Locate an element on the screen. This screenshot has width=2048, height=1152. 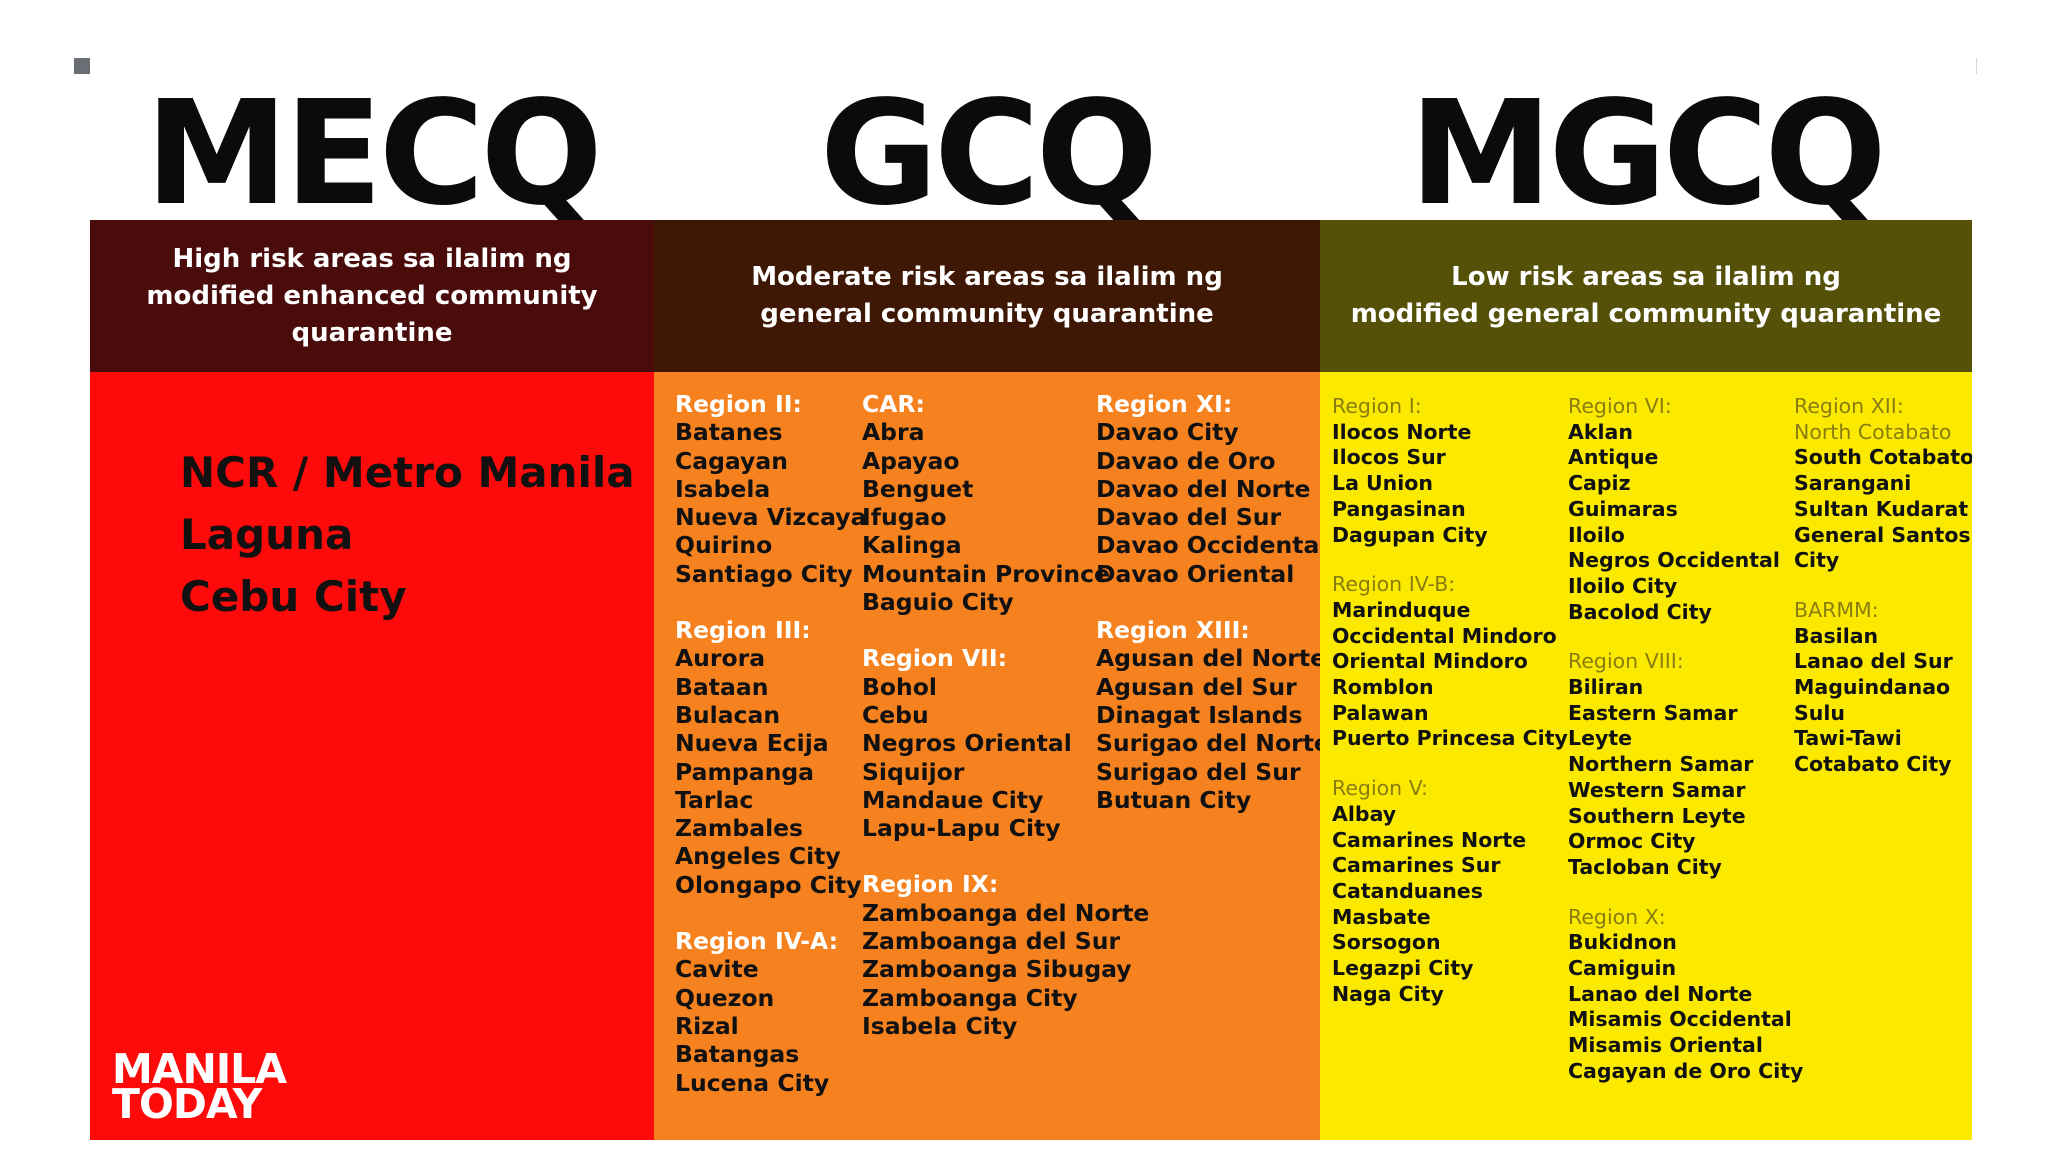
area-item: Dagupan City is located at coordinates (1410, 534).